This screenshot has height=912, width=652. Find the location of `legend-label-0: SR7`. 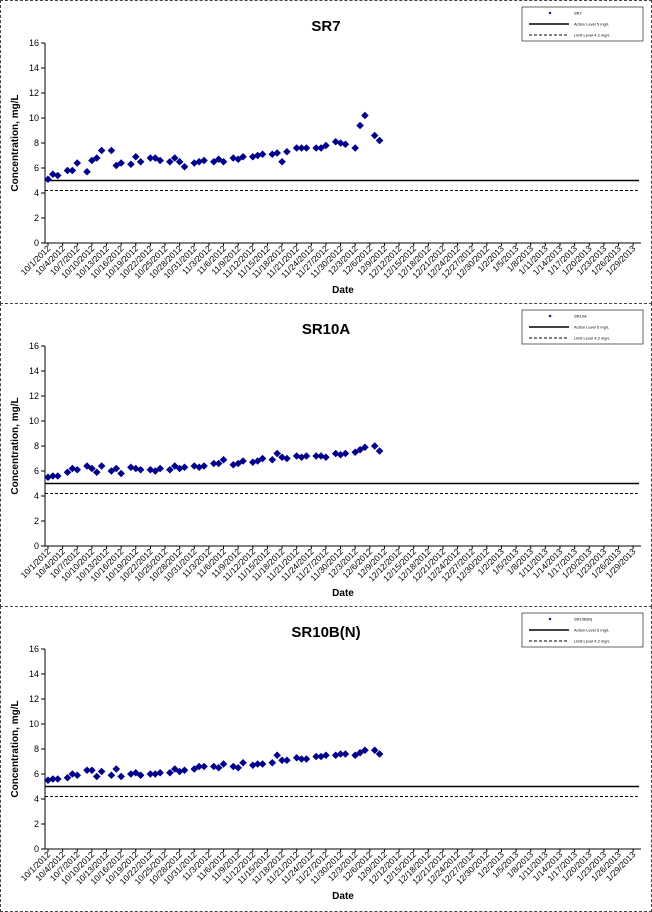

legend-label-0: SR7 is located at coordinates (578, 13).